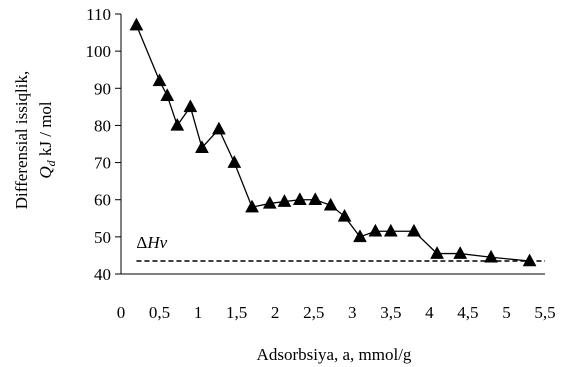  What do you see at coordinates (45, 130) in the screenshot?
I see `y-axis-title-unit: kJ / mol` at bounding box center [45, 130].